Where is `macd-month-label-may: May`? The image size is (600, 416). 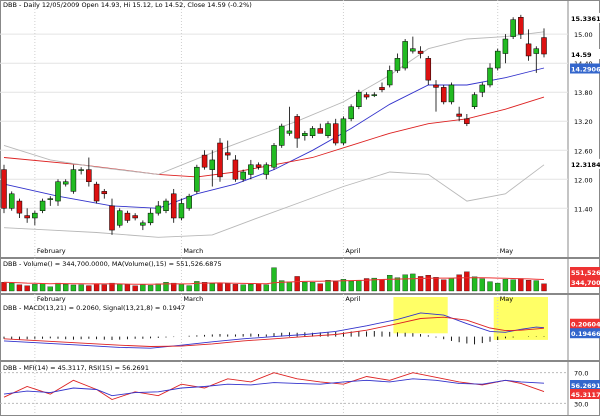 macd-month-label-may: May is located at coordinates (507, 299).